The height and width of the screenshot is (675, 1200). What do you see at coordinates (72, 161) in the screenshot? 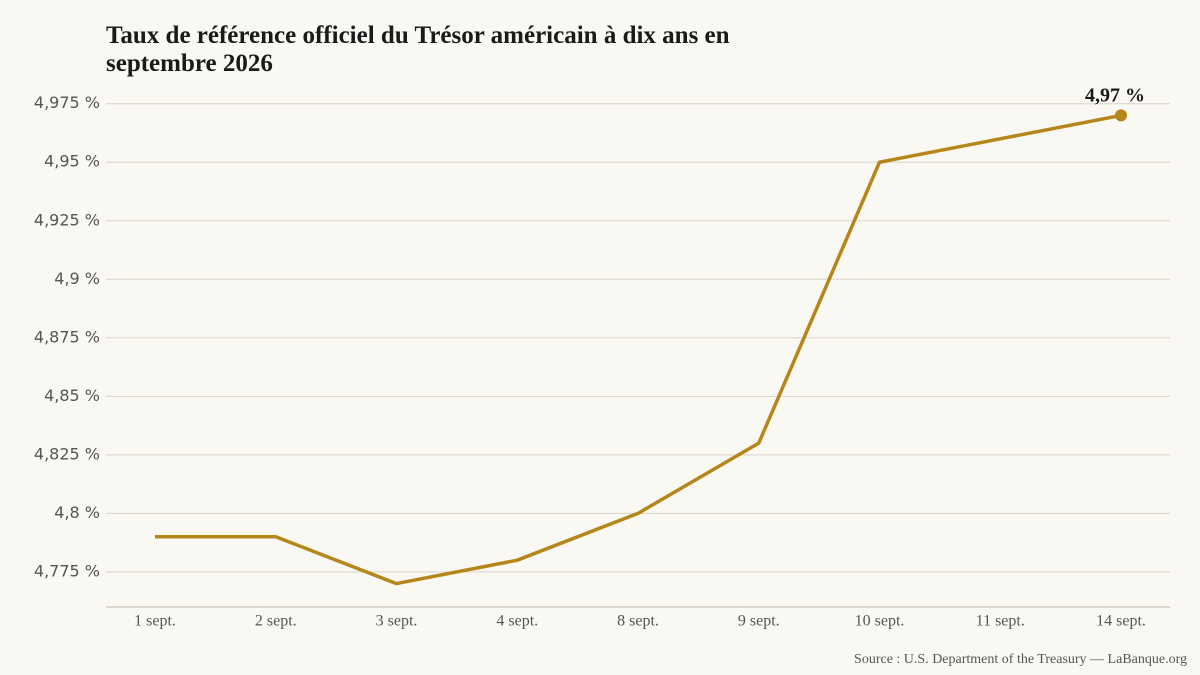
I see `y-tick-label: 4,95 %` at bounding box center [72, 161].